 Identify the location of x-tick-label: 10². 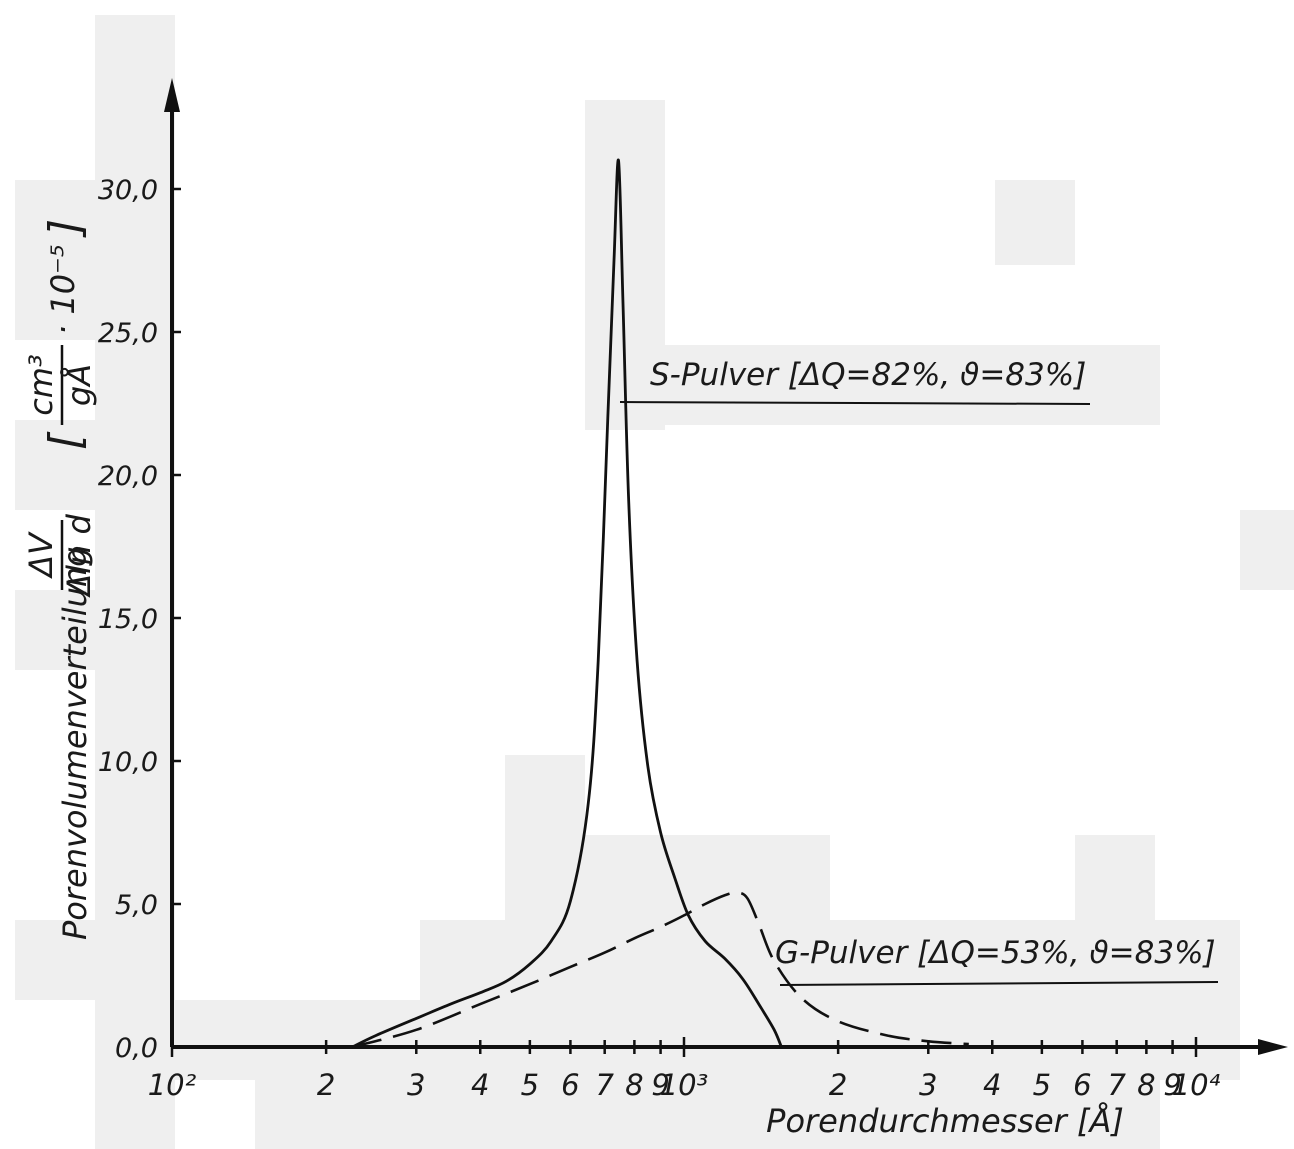
(172, 1085).